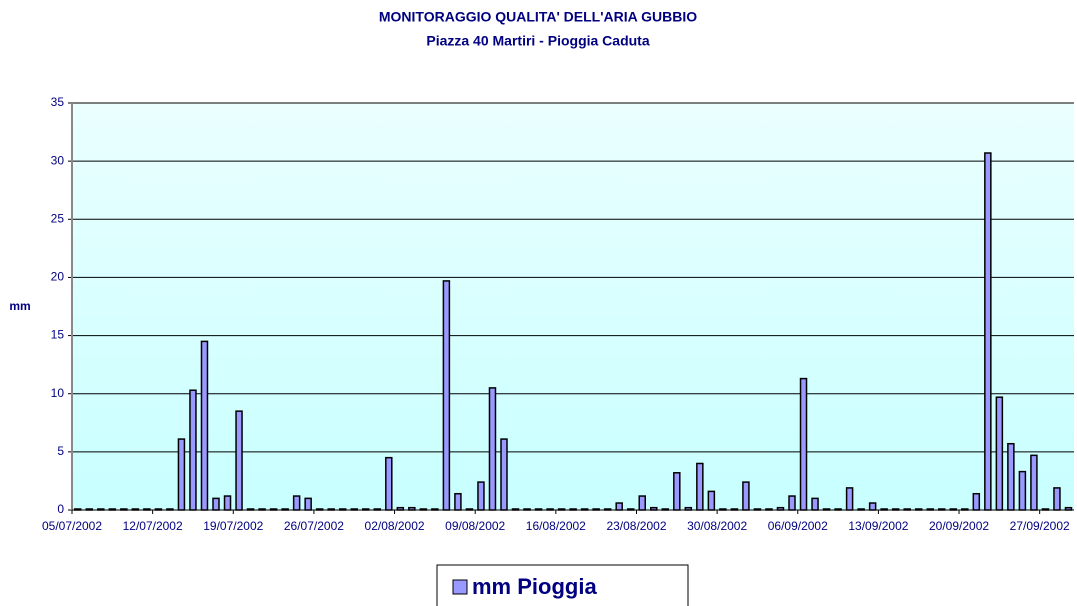  Describe the element at coordinates (717, 526) in the screenshot. I see `x-tick-label: 30/08/2002` at that location.